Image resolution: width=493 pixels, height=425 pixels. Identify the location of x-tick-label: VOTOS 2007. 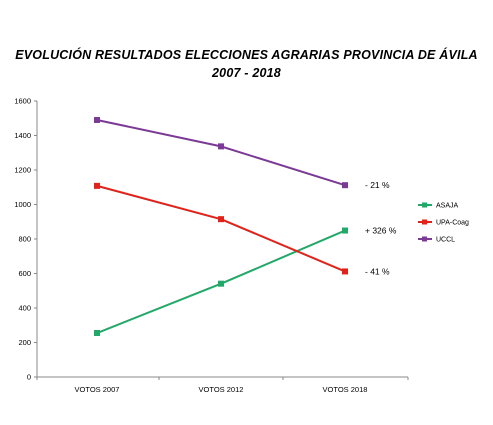
(97, 389).